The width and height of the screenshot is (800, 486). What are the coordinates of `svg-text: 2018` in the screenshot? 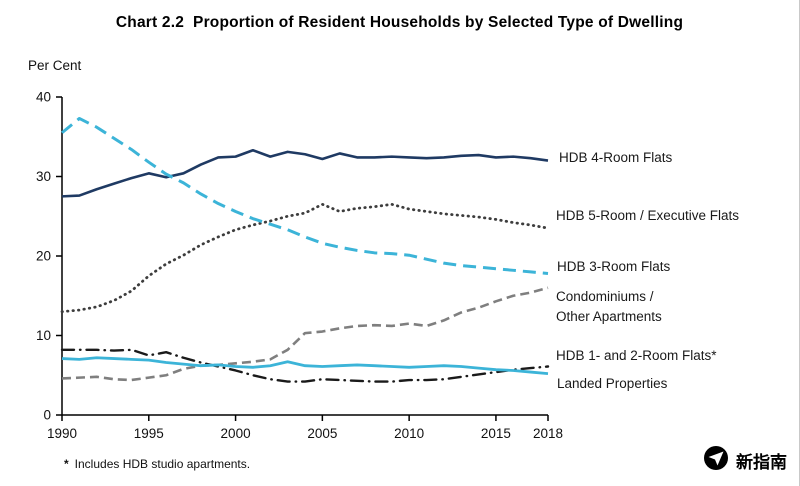 It's located at (548, 433).